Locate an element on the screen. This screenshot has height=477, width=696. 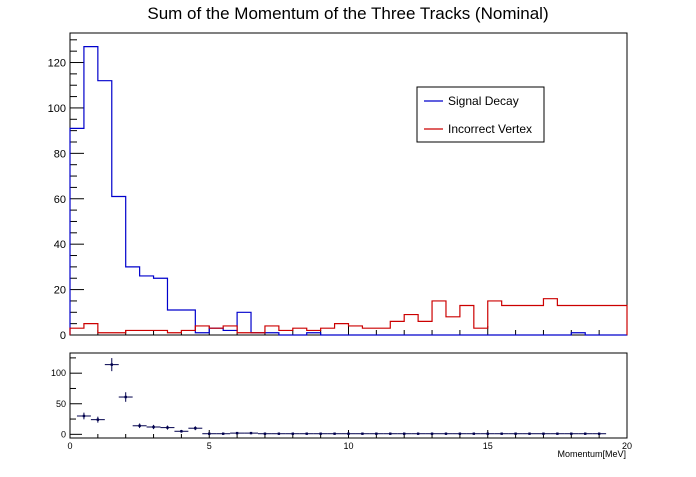
bottom-x-tick-label: 0 is located at coordinates (69, 446).